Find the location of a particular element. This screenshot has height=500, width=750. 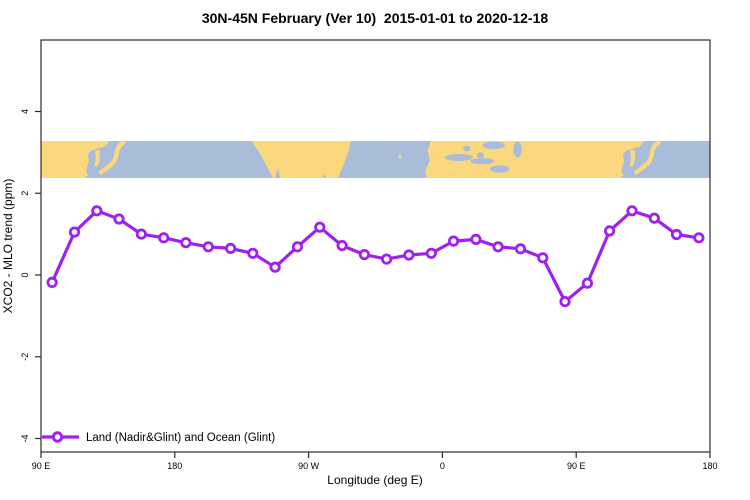

map-sea-aegean is located at coordinates (480, 155).